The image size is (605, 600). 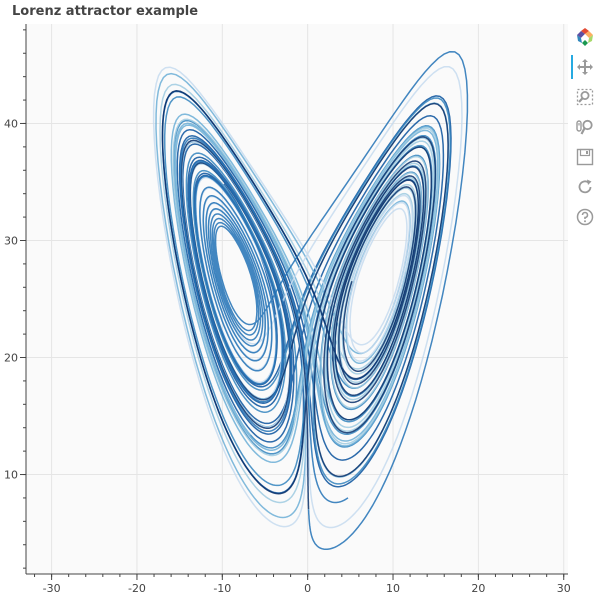 I want to click on x-tick-label: 0, so click(x=307, y=588).